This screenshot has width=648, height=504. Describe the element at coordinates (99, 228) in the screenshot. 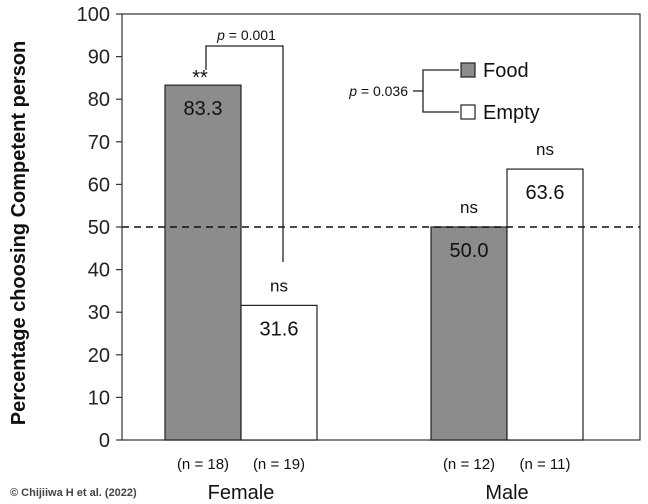

I see `y-tick-label: 50` at that location.